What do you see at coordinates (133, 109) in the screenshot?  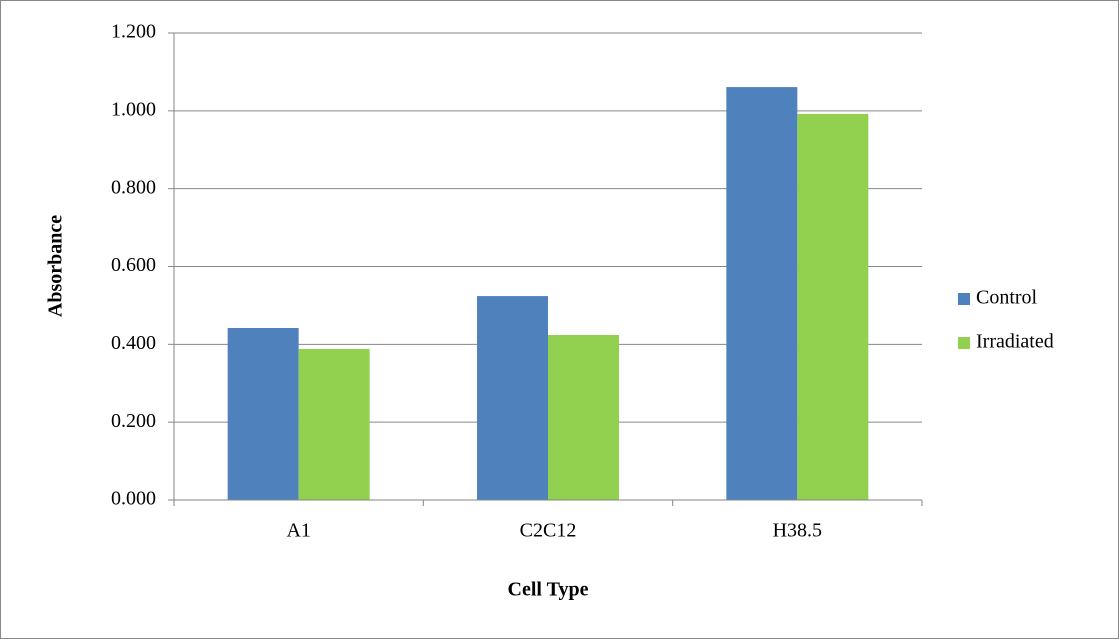 I see `y-tick-label: 1.000` at bounding box center [133, 109].